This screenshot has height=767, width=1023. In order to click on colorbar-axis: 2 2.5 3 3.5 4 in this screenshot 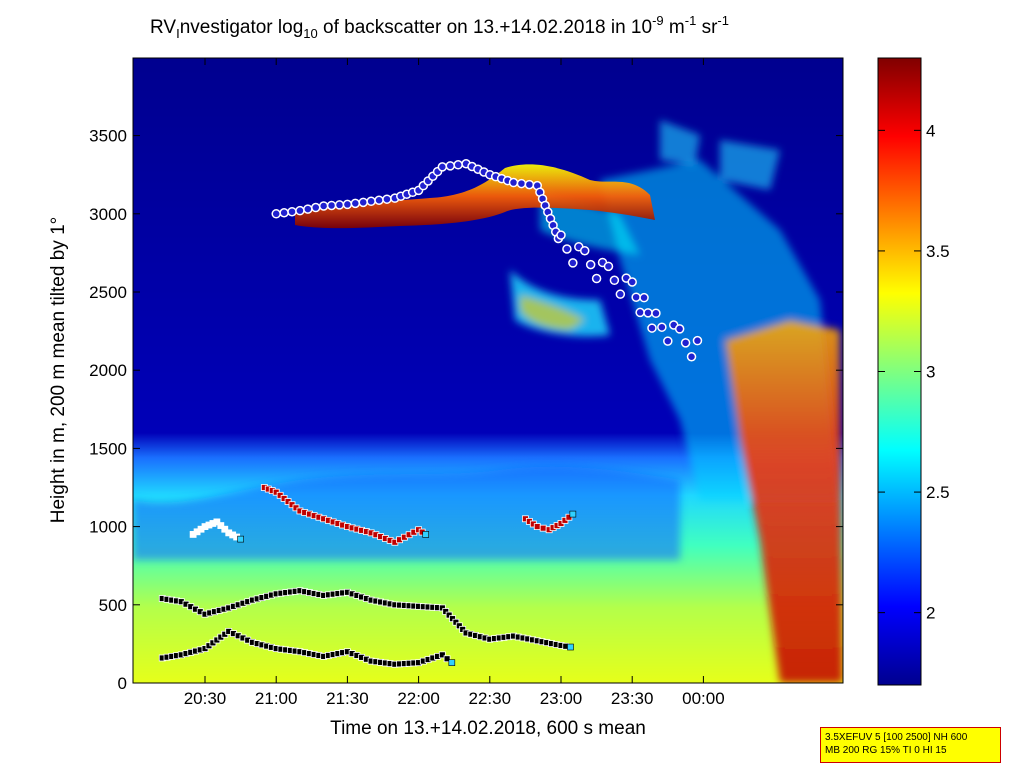, I will do `click(914, 372)`.